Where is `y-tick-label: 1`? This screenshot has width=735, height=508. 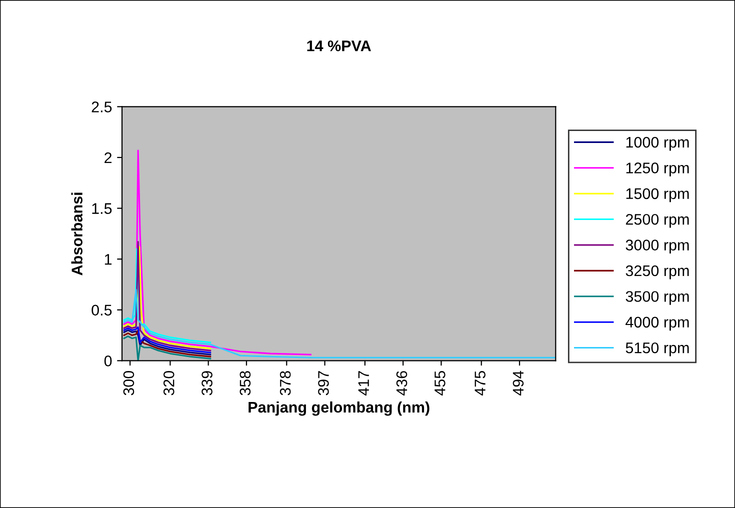 y-tick-label: 1 is located at coordinates (108, 259).